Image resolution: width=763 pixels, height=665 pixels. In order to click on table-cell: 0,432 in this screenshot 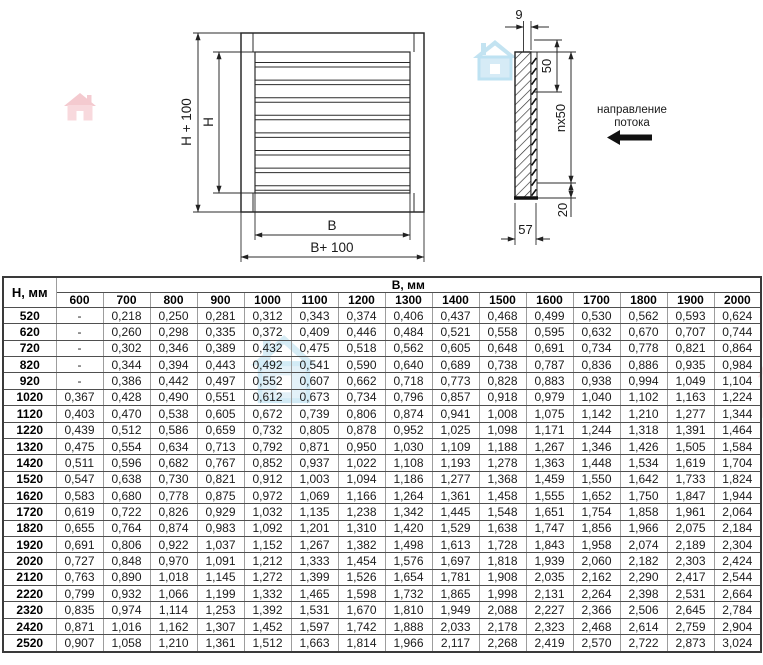, I will do `click(267, 348)`.